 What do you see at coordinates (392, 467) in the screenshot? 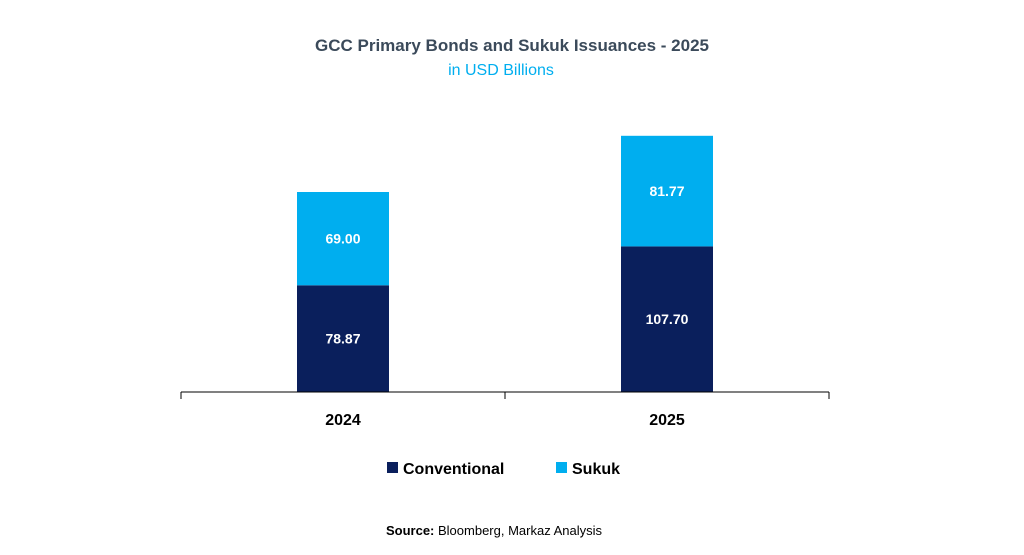
I see `legend-swatch-conventional` at bounding box center [392, 467].